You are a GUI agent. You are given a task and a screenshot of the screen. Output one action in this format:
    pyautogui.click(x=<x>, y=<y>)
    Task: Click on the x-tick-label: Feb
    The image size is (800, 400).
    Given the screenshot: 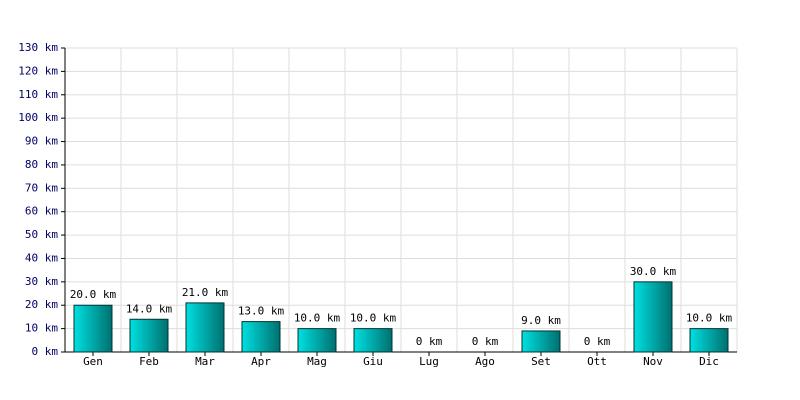 What is the action you would take?
    pyautogui.click(x=149, y=361)
    